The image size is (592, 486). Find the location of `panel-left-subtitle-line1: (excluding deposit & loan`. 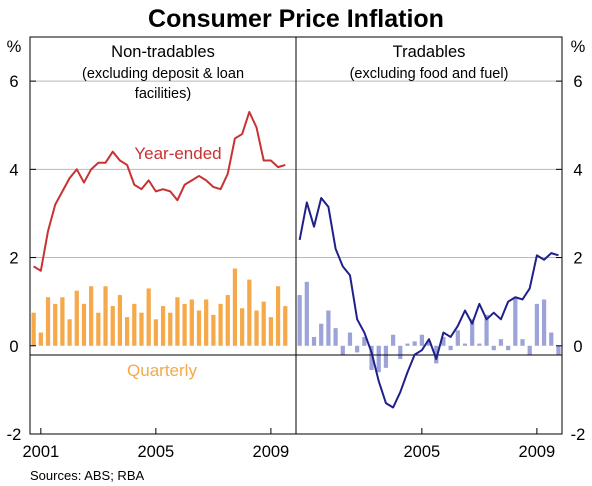

panel-left-subtitle-line1: (excluding deposit & loan is located at coordinates (163, 74).